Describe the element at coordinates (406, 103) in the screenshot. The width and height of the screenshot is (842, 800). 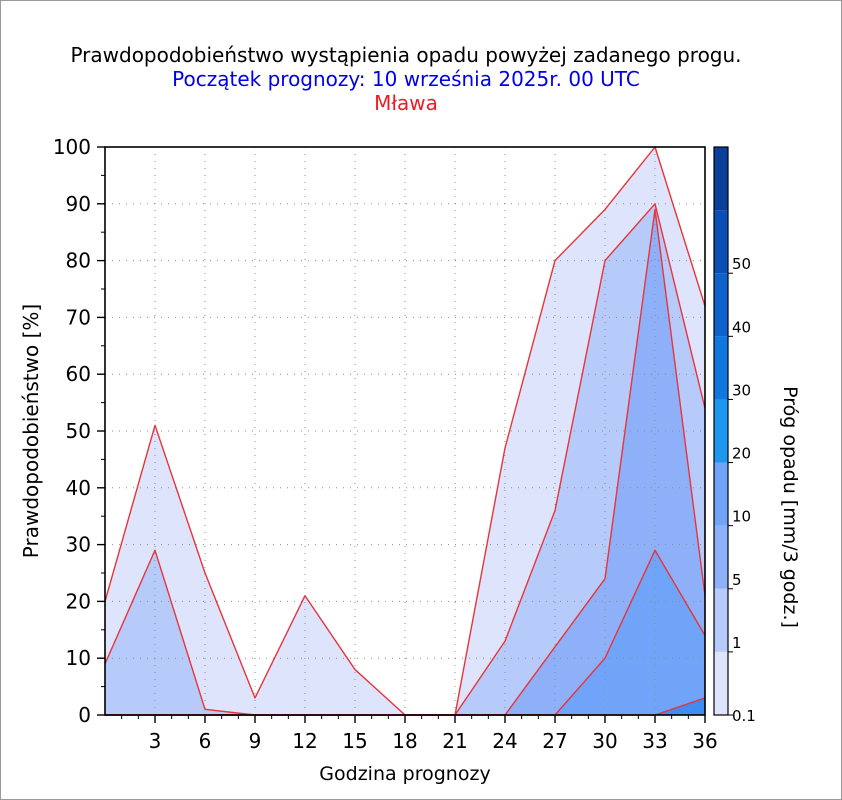
I see `location-label: Mława` at that location.